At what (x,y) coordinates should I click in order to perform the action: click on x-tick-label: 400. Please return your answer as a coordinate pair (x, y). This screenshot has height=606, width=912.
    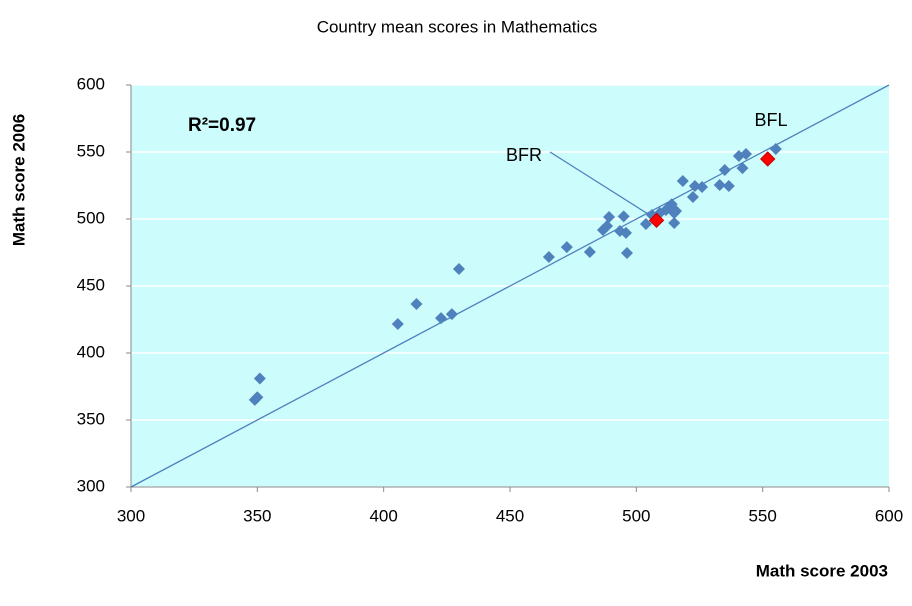
    Looking at the image, I should click on (383, 515).